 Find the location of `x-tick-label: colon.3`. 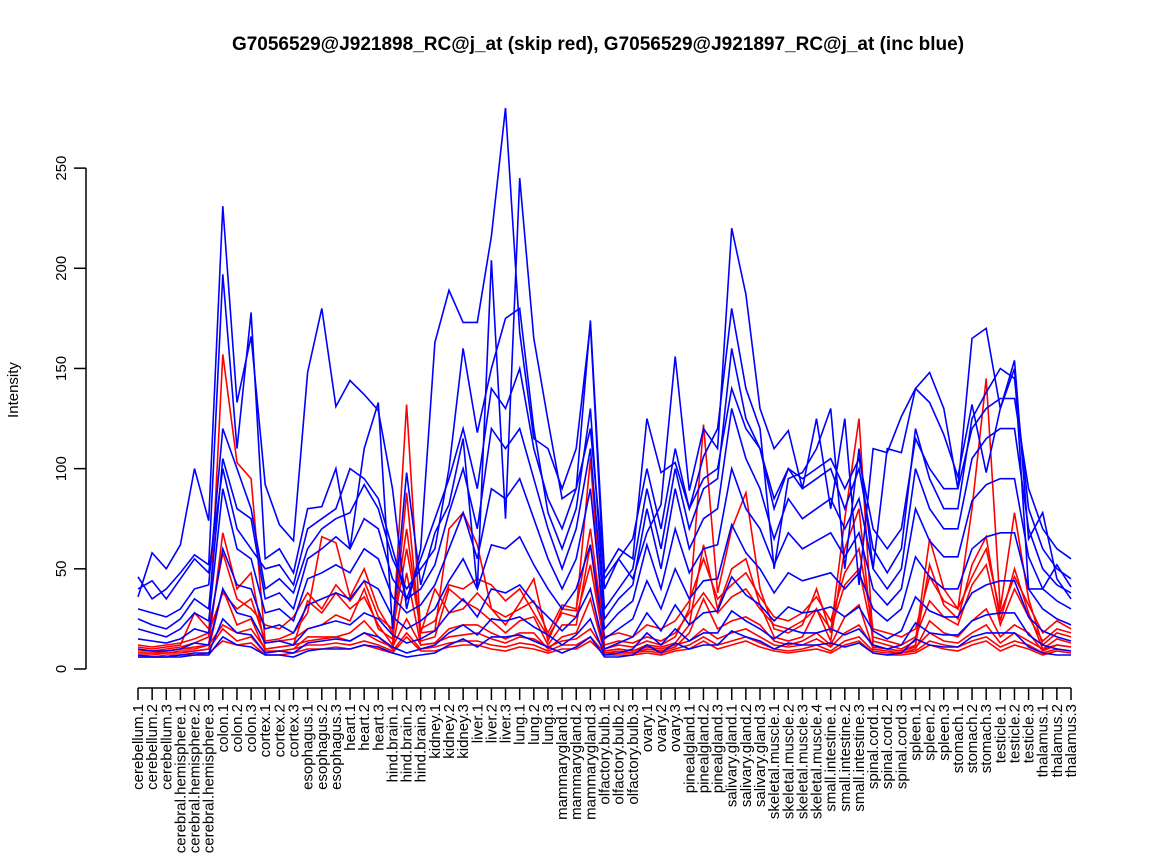

x-tick-label: colon.3 is located at coordinates (251, 728).